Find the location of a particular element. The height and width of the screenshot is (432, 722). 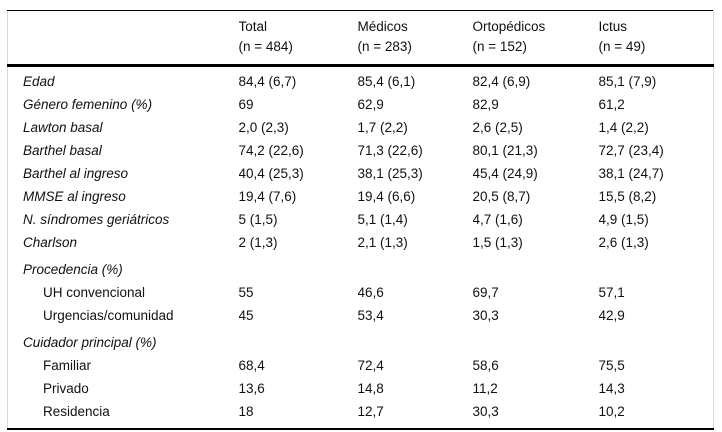

cell-value: 5,1 (1,4) is located at coordinates (382, 219).